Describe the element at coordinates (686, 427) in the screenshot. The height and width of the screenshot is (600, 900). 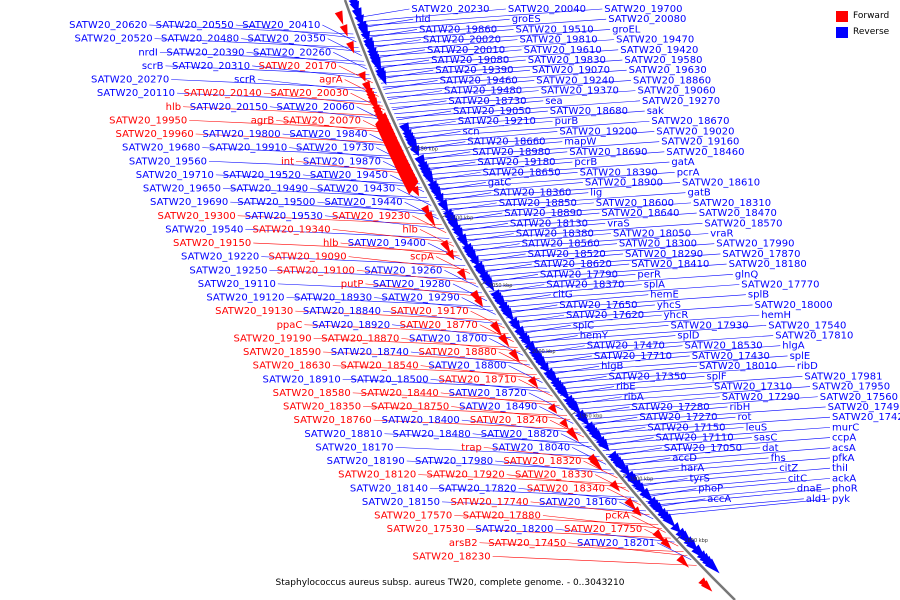
I see `gene-label: SATW20_17150` at that location.